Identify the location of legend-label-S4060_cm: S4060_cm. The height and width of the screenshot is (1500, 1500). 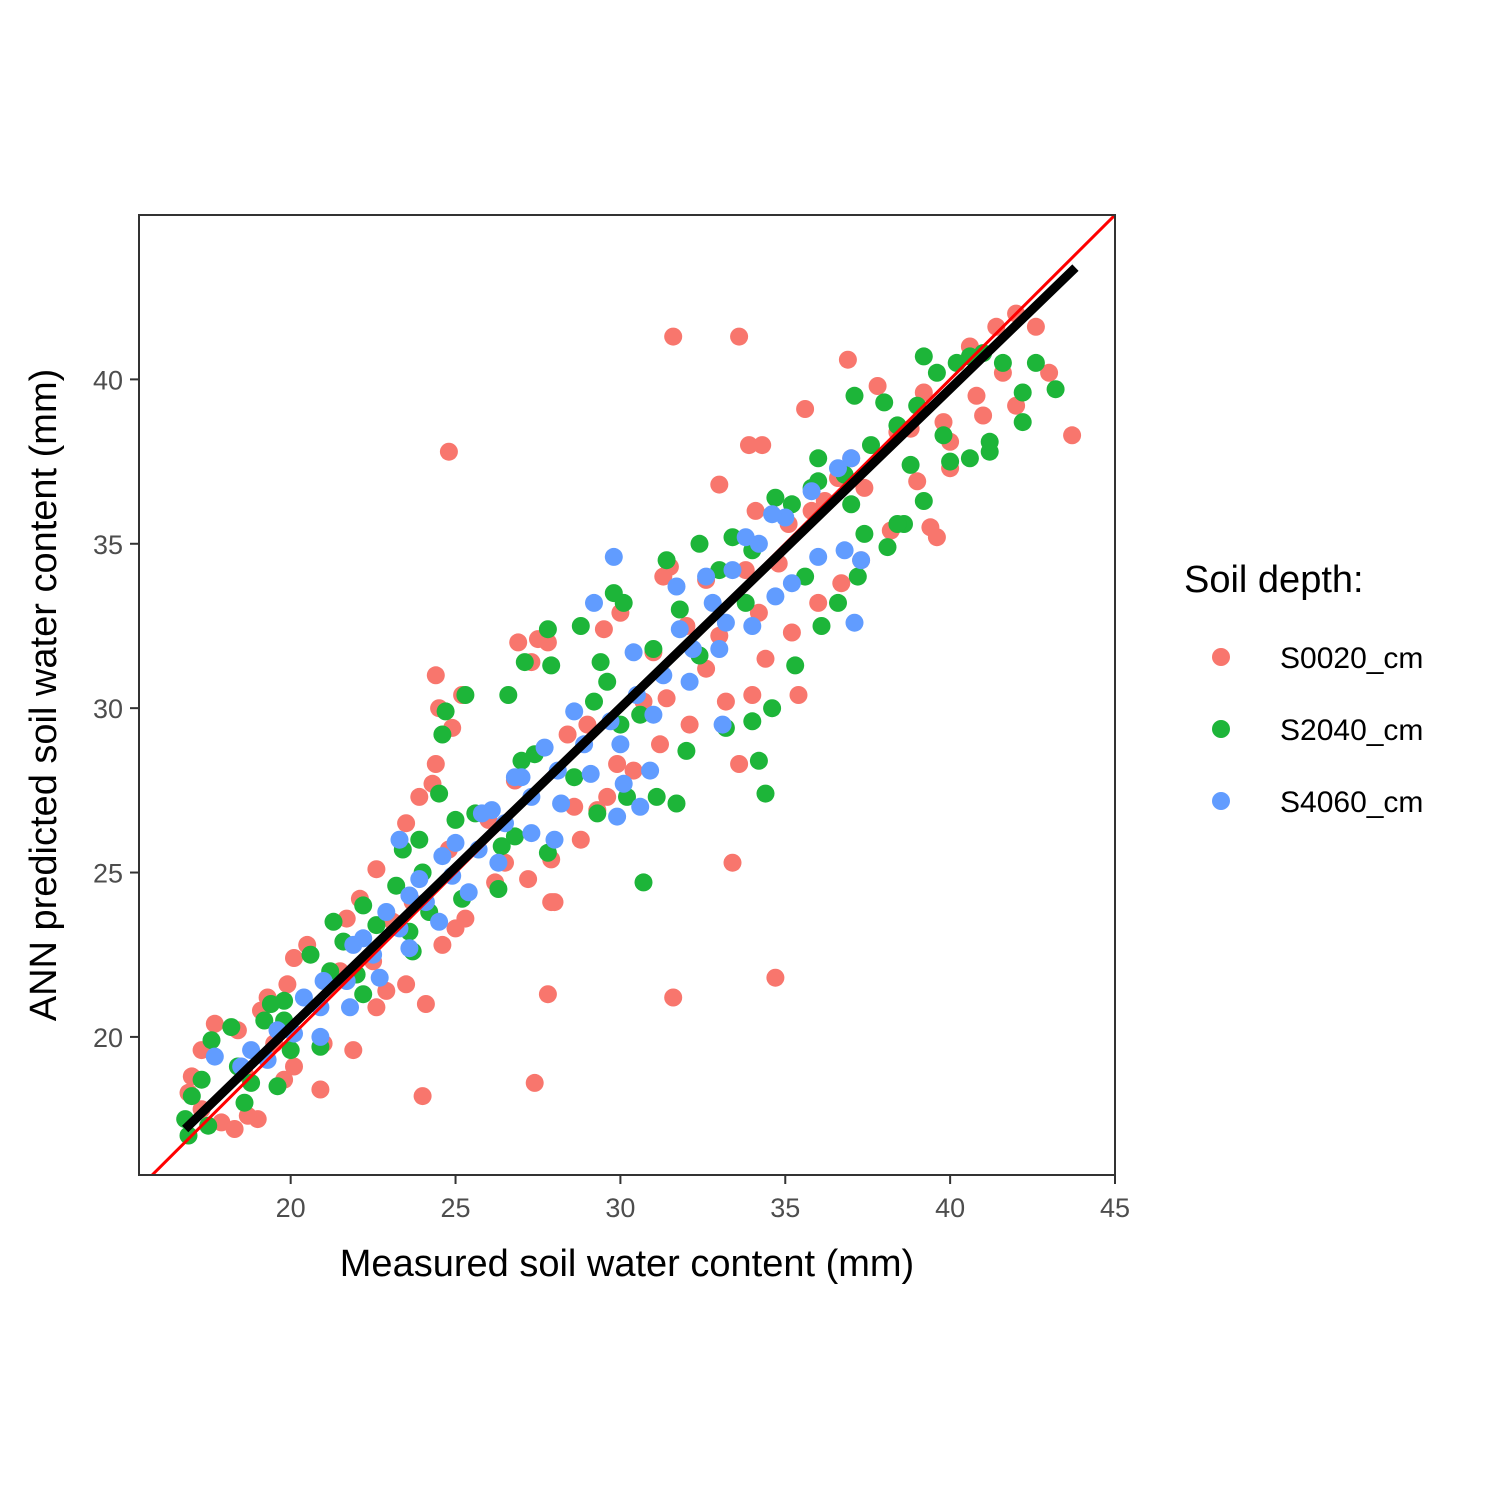
(1351, 802).